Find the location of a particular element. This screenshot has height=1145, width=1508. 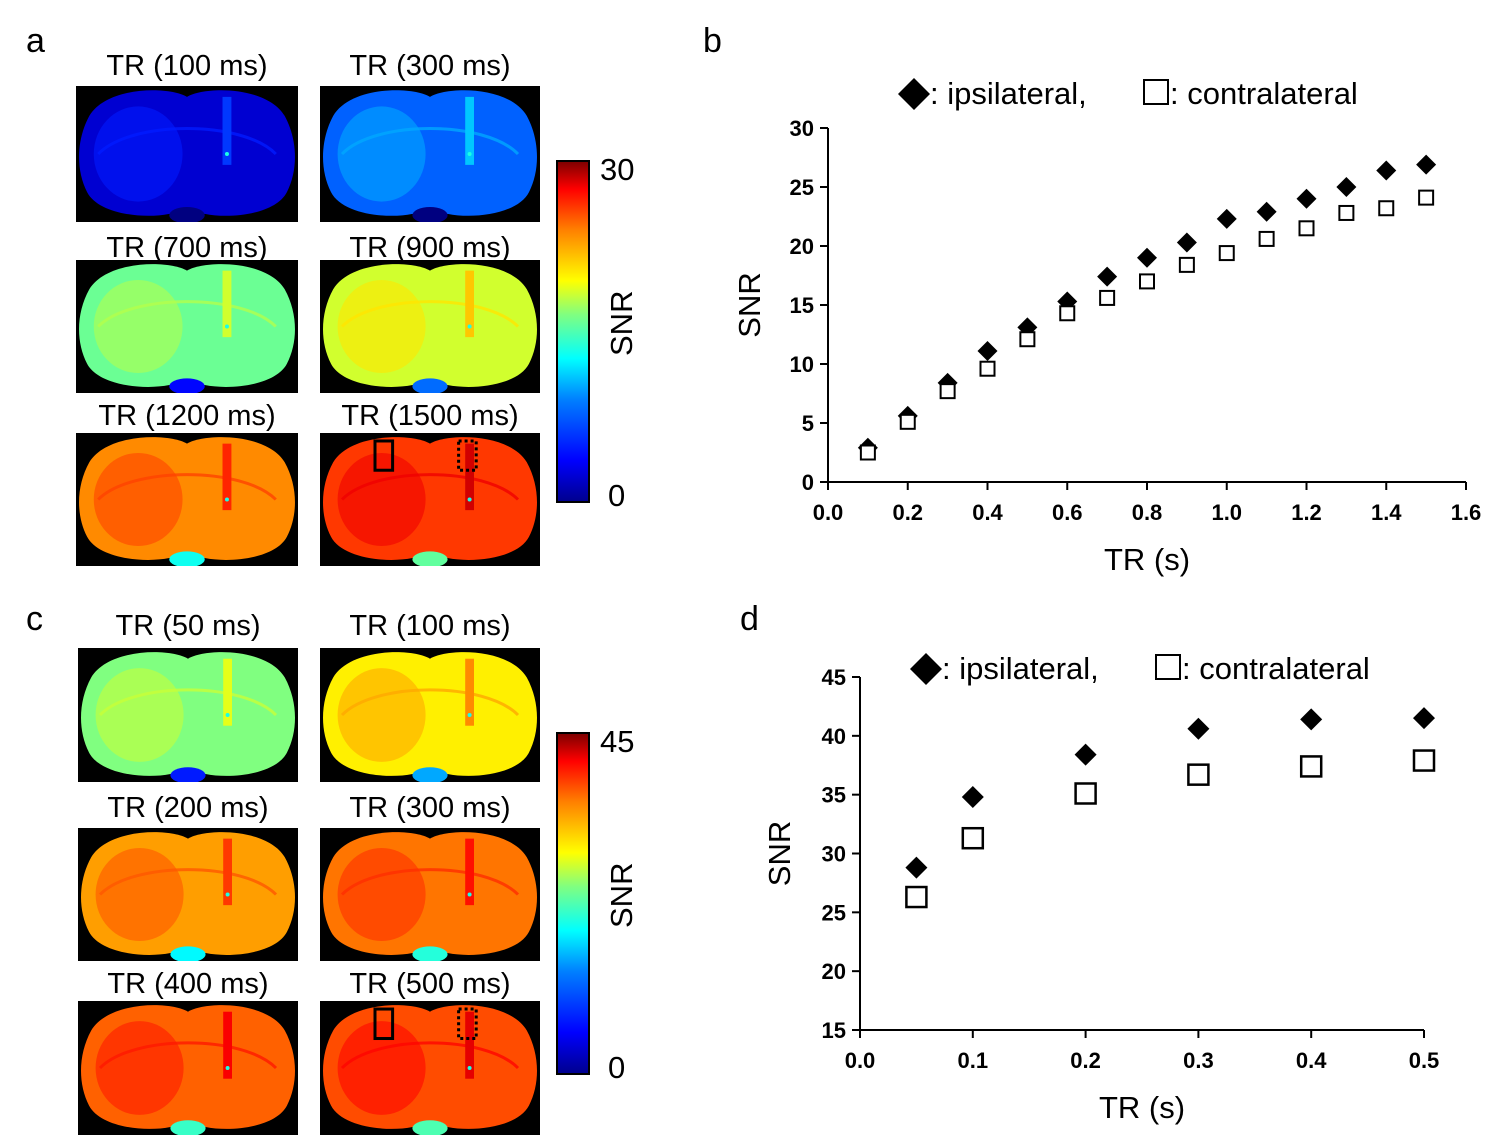

roi-contralateral-box is located at coordinates (467, 1024).